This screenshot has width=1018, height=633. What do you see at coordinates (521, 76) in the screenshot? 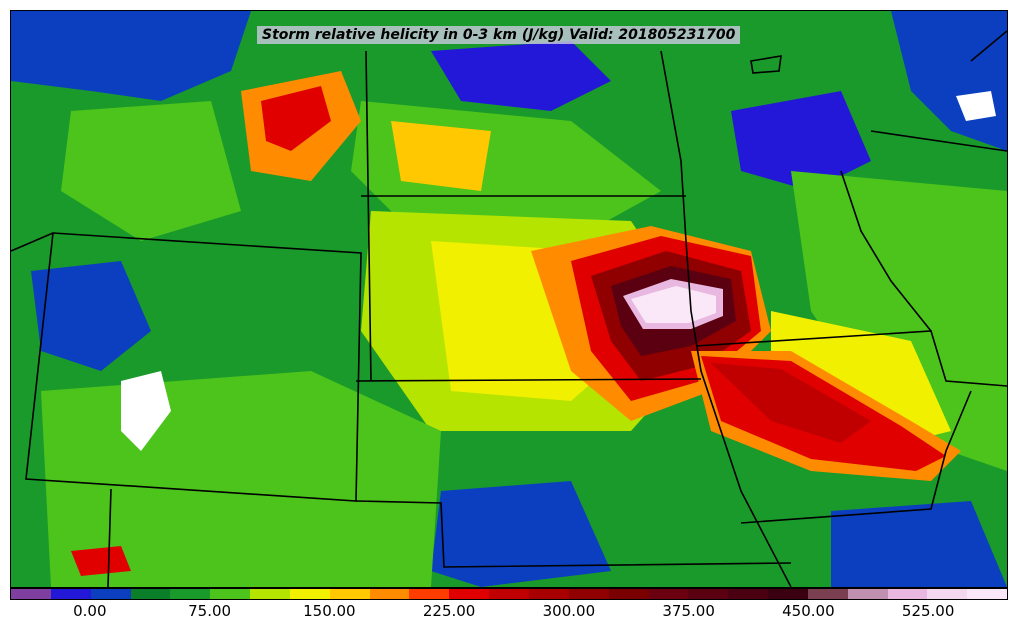
I see `field-low-north` at bounding box center [521, 76].